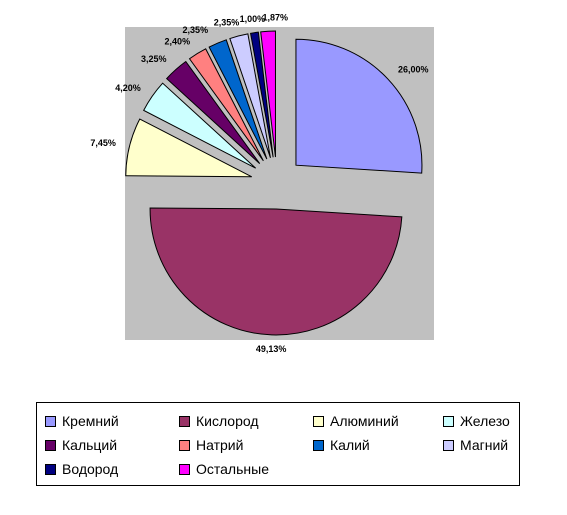  I want to click on legend-item-7: Калий, so click(341, 445).